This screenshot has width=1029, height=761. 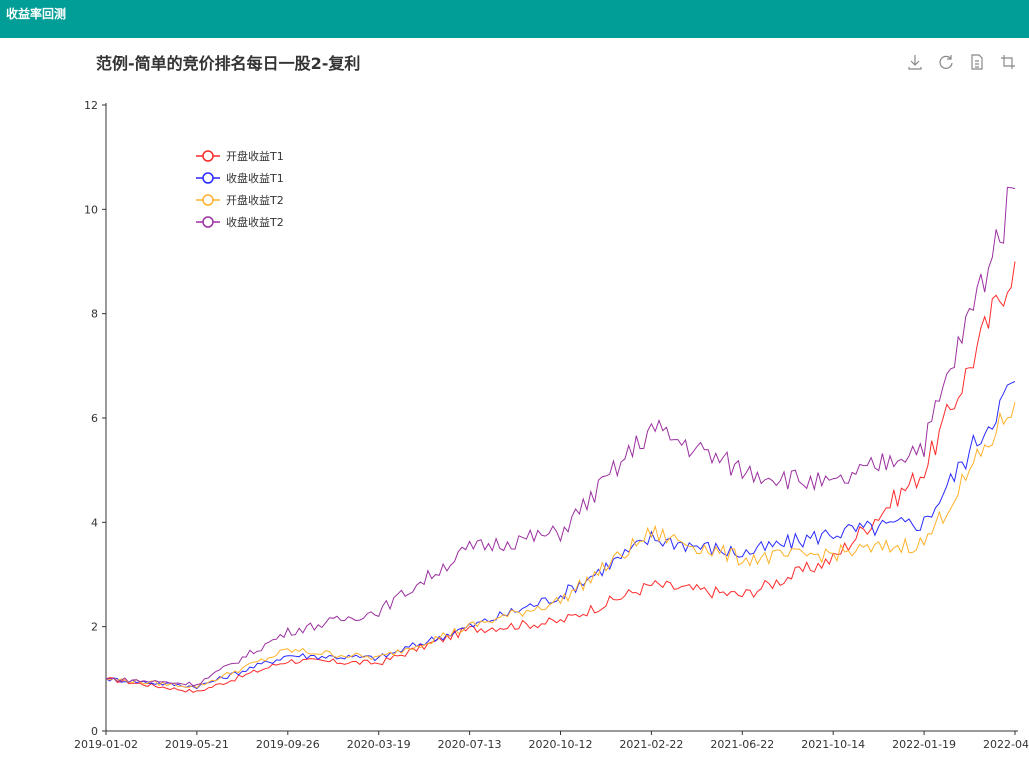 I want to click on x-tick-label: 2022-01-19, so click(x=924, y=744).